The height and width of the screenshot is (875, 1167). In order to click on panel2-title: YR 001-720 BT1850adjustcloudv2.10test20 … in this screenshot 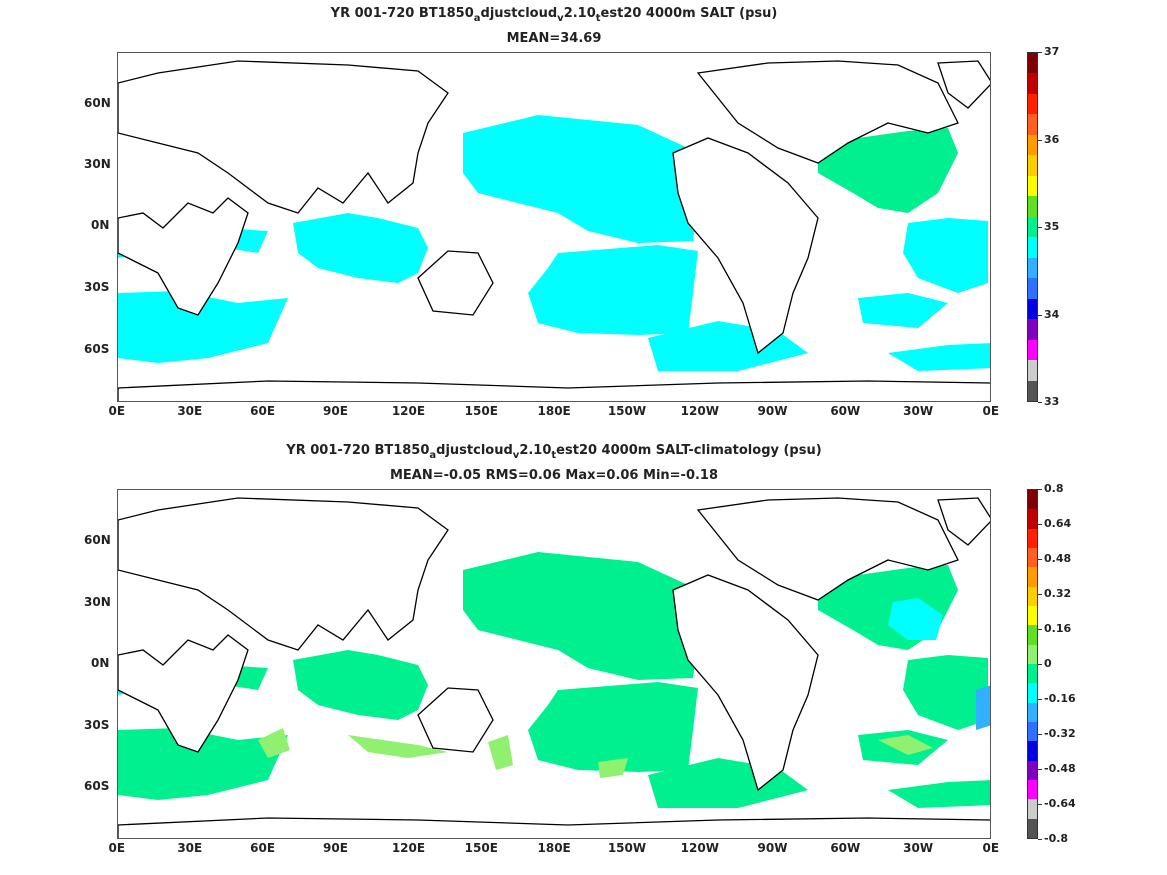, I will do `click(554, 452)`.